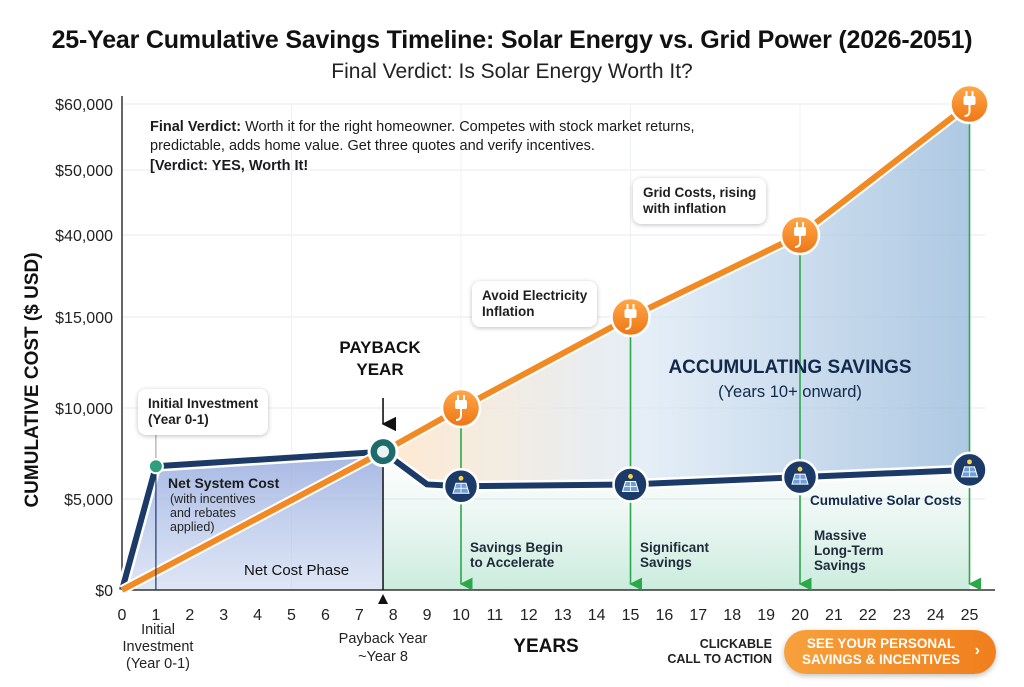 The height and width of the screenshot is (687, 1024). Describe the element at coordinates (977, 650) in the screenshot. I see `chevron-right-icon: ›` at that location.